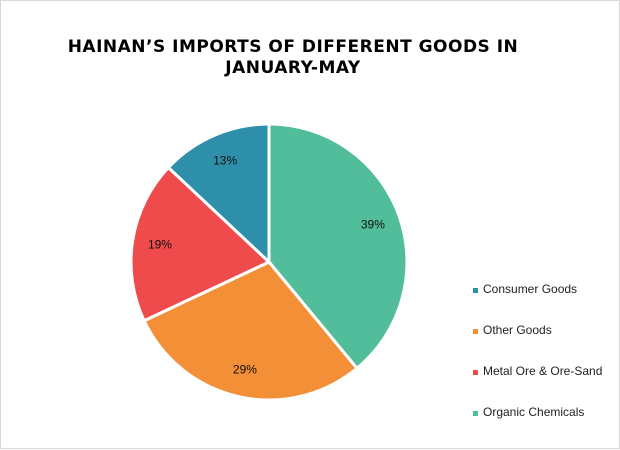 Image resolution: width=620 pixels, height=450 pixels. Describe the element at coordinates (543, 371) in the screenshot. I see `legend-label: Metal Ore & Ore-Sand` at that location.